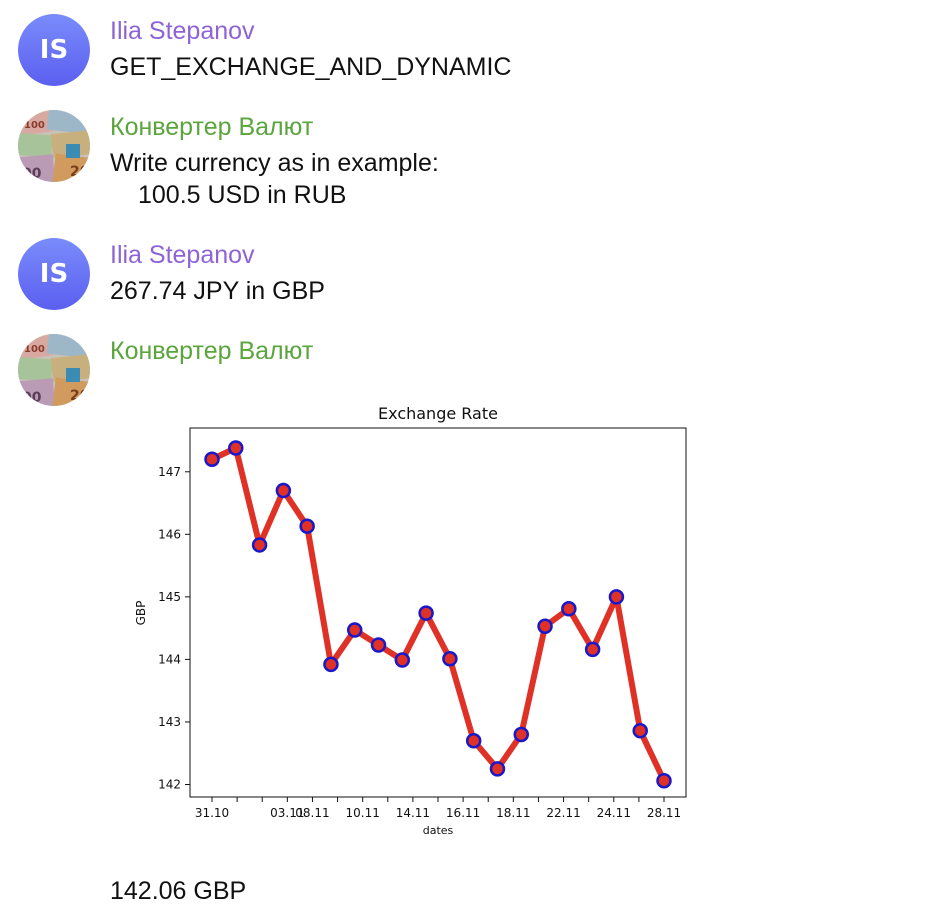 This screenshot has height=921, width=948. Describe the element at coordinates (169, 659) in the screenshot. I see `y-tick-label: 144` at that location.